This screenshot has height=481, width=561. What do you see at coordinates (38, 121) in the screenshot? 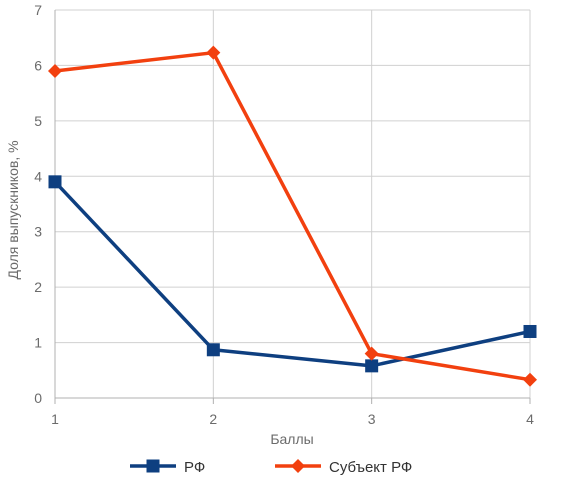
I see `y-tick-label: 5` at bounding box center [38, 121].